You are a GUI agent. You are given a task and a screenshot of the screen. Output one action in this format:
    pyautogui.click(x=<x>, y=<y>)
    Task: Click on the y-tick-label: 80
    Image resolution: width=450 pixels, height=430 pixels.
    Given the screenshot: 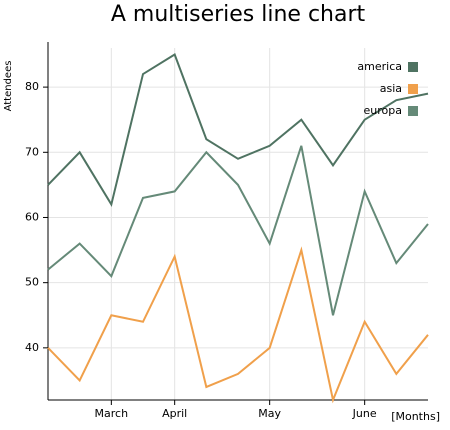 What is the action you would take?
    pyautogui.click(x=32, y=86)
    